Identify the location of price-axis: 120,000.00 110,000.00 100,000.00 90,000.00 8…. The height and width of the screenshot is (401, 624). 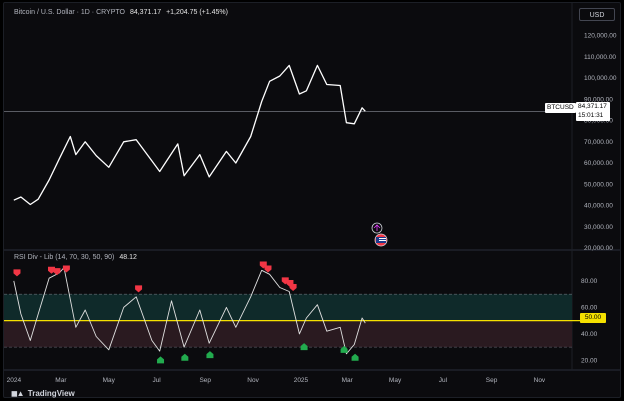
(600, 142).